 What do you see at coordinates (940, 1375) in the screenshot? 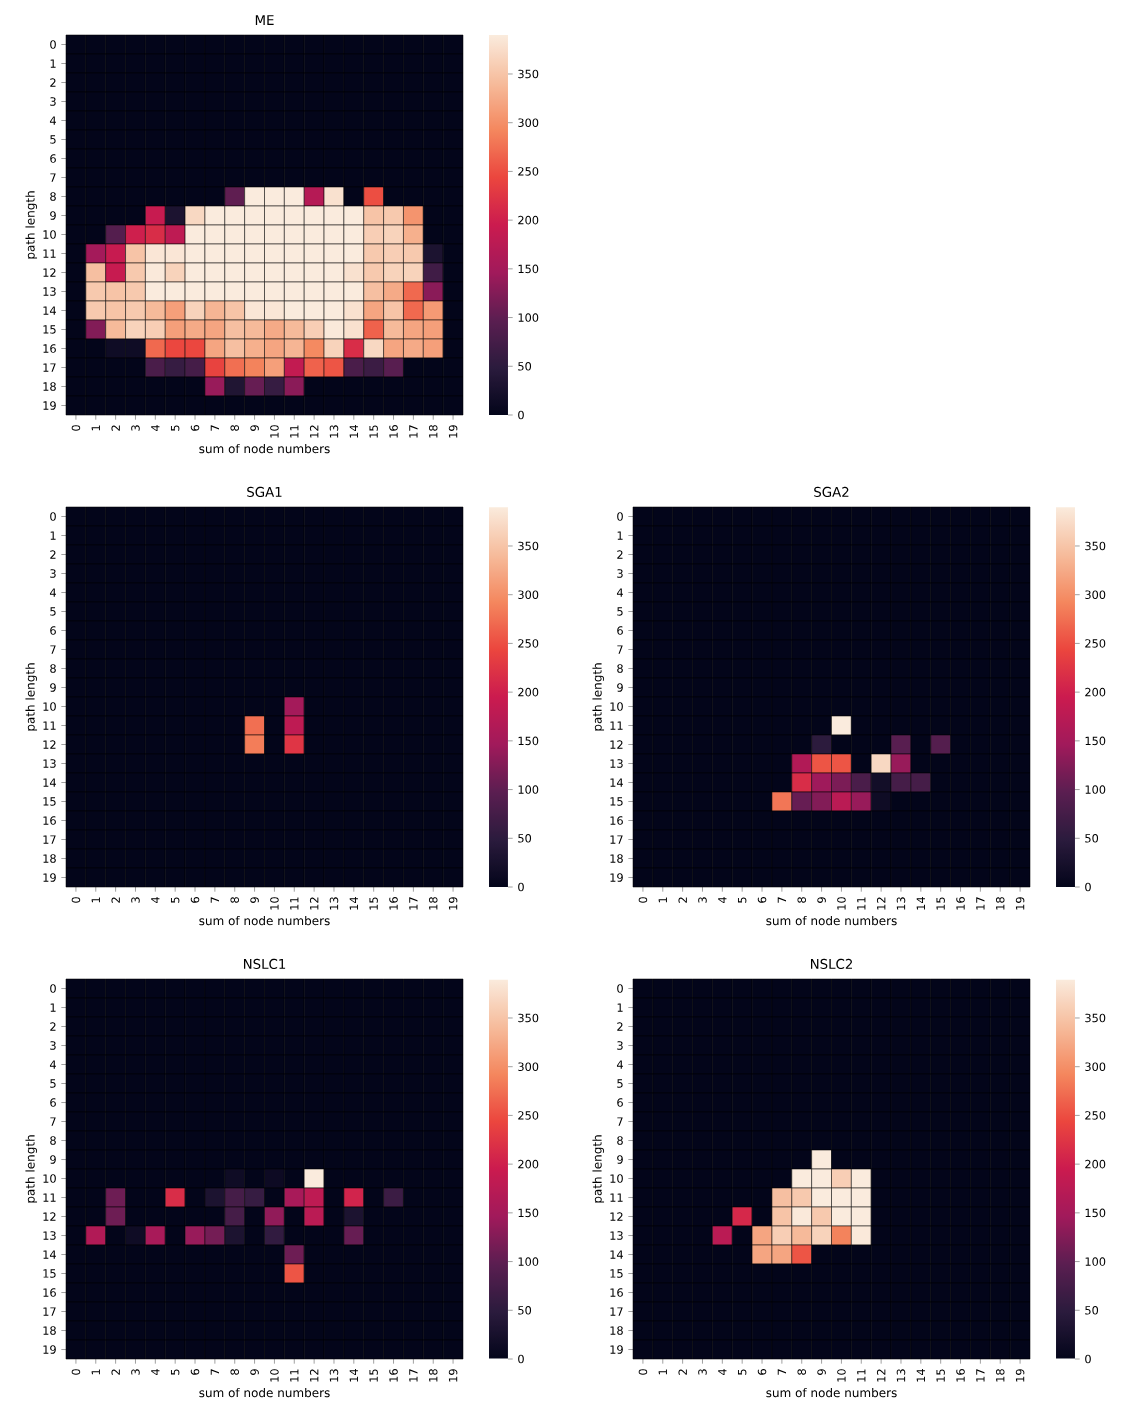
I see `x-tick-label: 15` at bounding box center [940, 1375].